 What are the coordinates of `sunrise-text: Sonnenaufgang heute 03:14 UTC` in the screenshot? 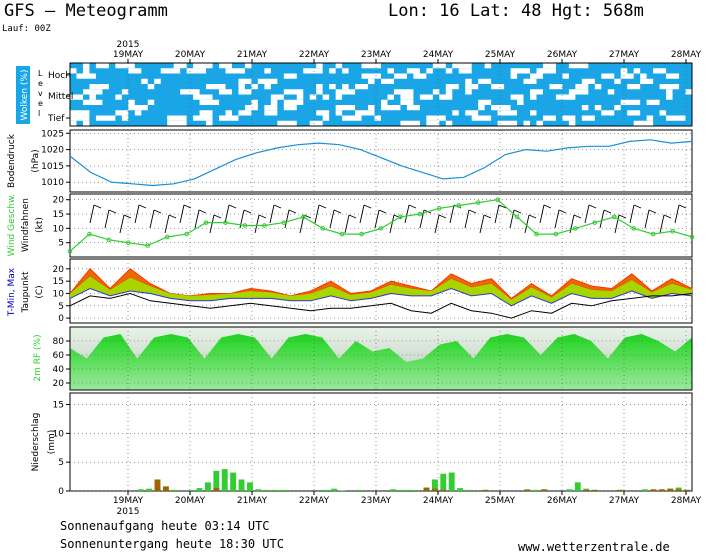 It's located at (165, 526).